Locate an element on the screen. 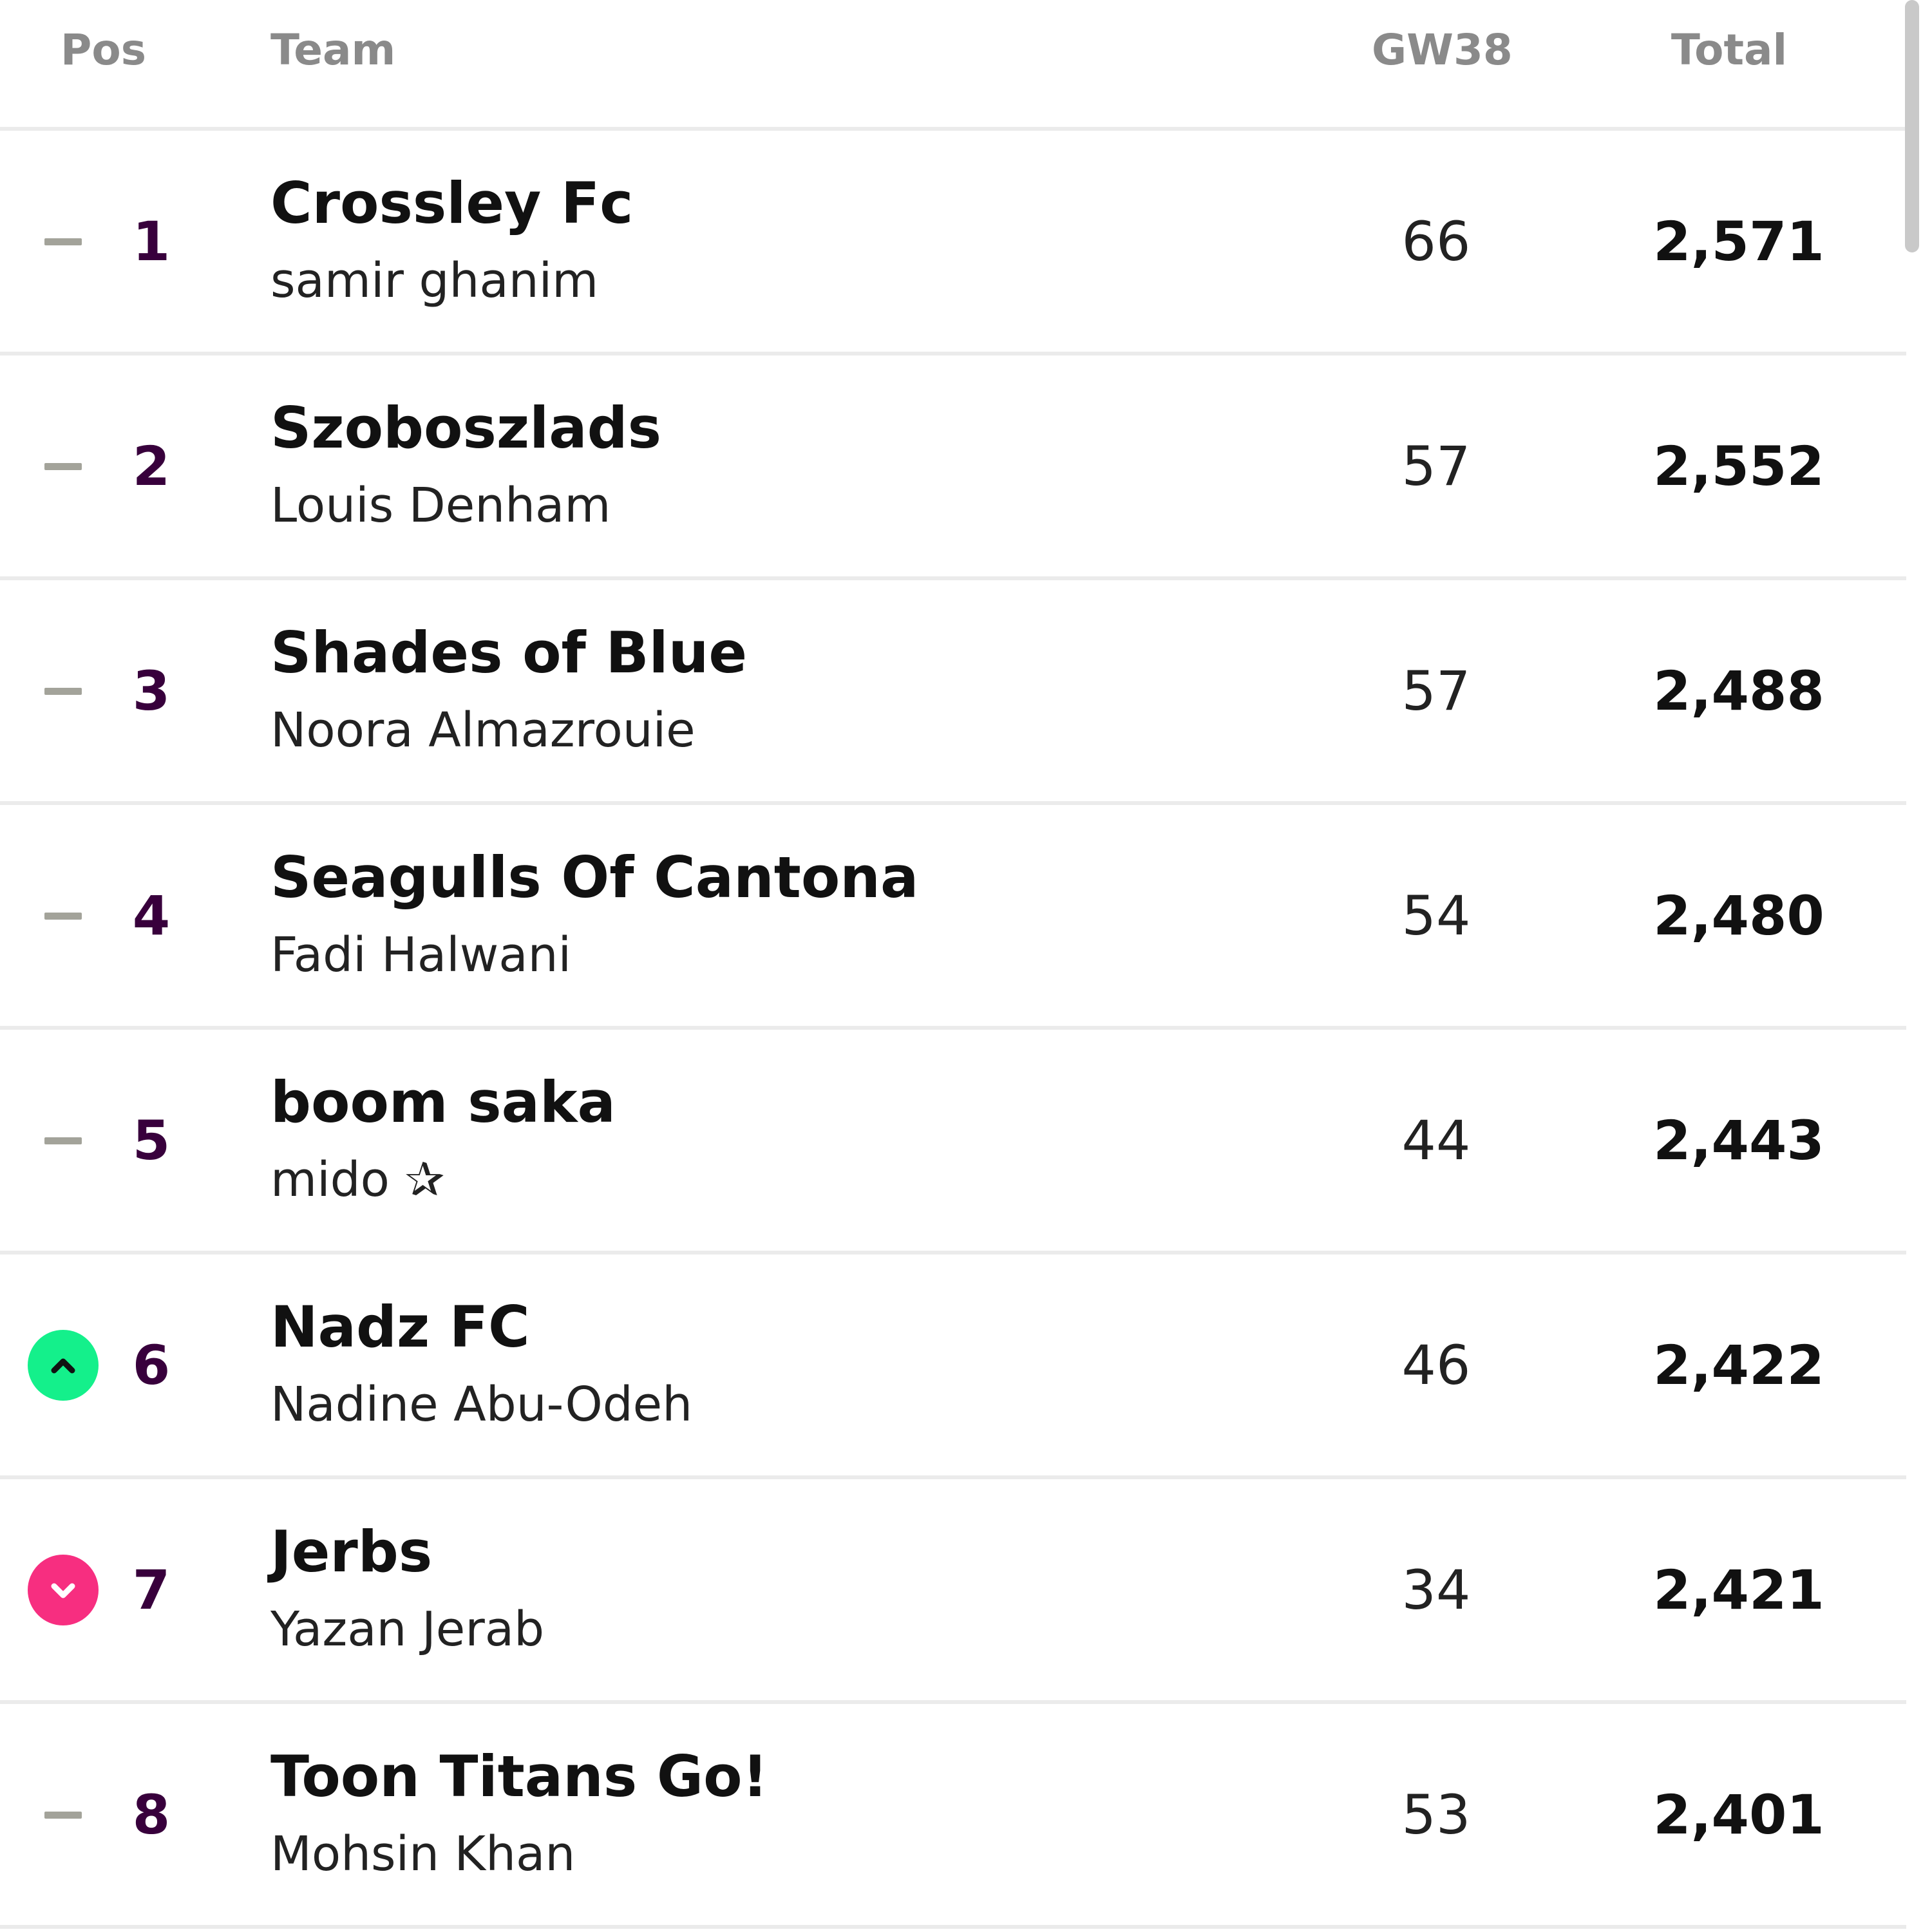  total-points: 2,422 is located at coordinates (1739, 1365).